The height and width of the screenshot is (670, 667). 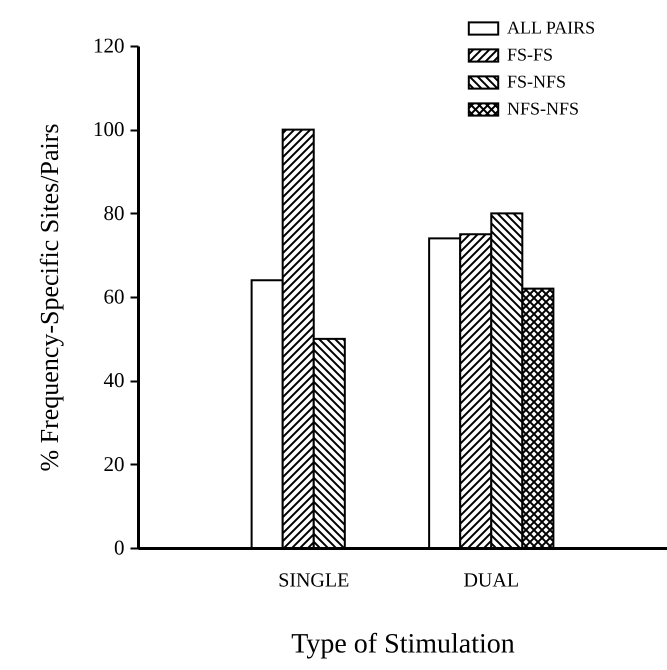 I want to click on x-tick-label: SINGLE, so click(x=314, y=581).